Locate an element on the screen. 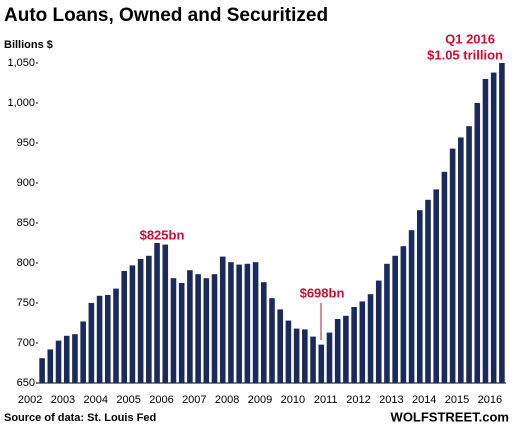  y-tick-label: 950 is located at coordinates (26, 143).